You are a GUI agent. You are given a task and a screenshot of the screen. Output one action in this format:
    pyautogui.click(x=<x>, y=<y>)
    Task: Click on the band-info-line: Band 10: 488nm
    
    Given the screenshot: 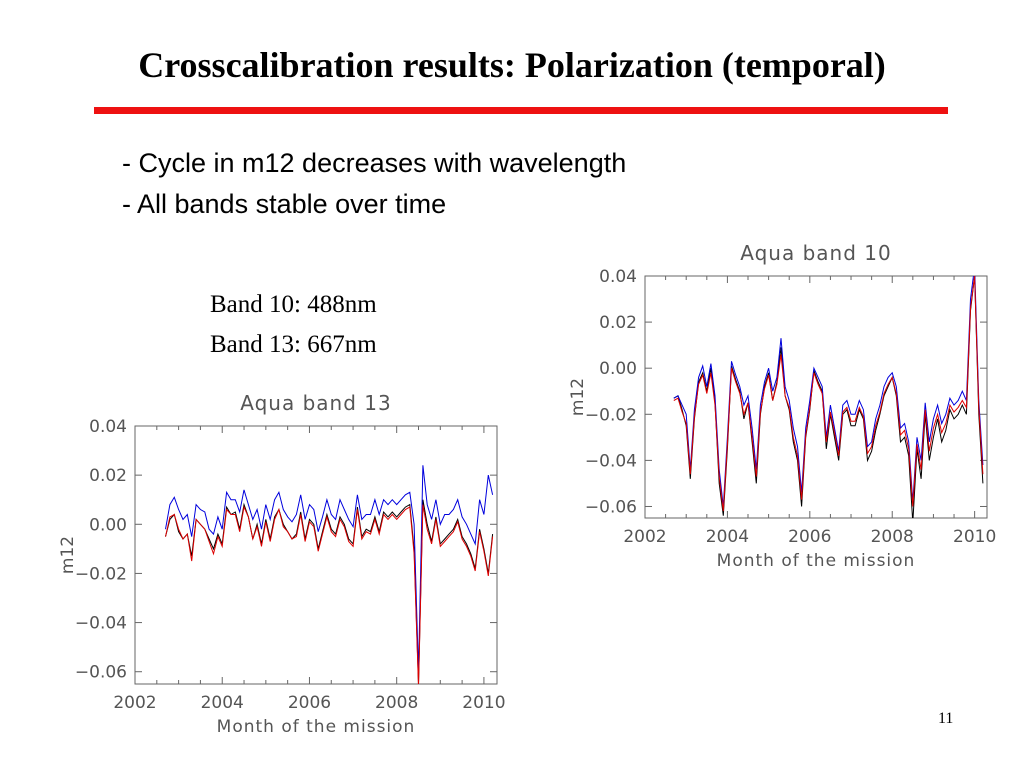 What is the action you would take?
    pyautogui.click(x=293, y=304)
    